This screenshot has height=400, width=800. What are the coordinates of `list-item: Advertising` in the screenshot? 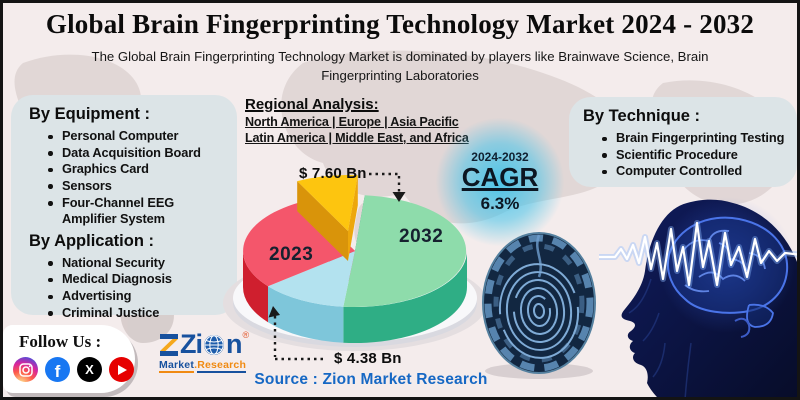 It's located at (139, 296).